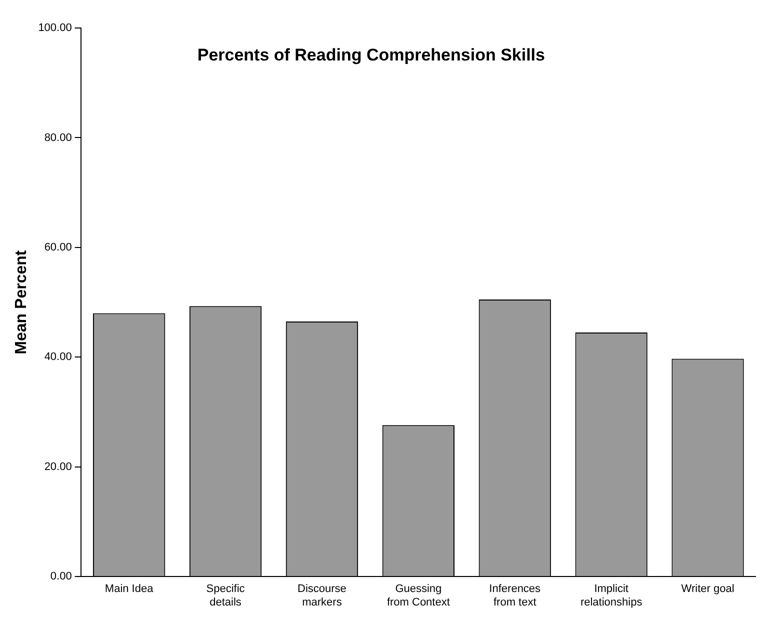  I want to click on text: Percents of Reading Comprehension Skills, so click(371, 55).